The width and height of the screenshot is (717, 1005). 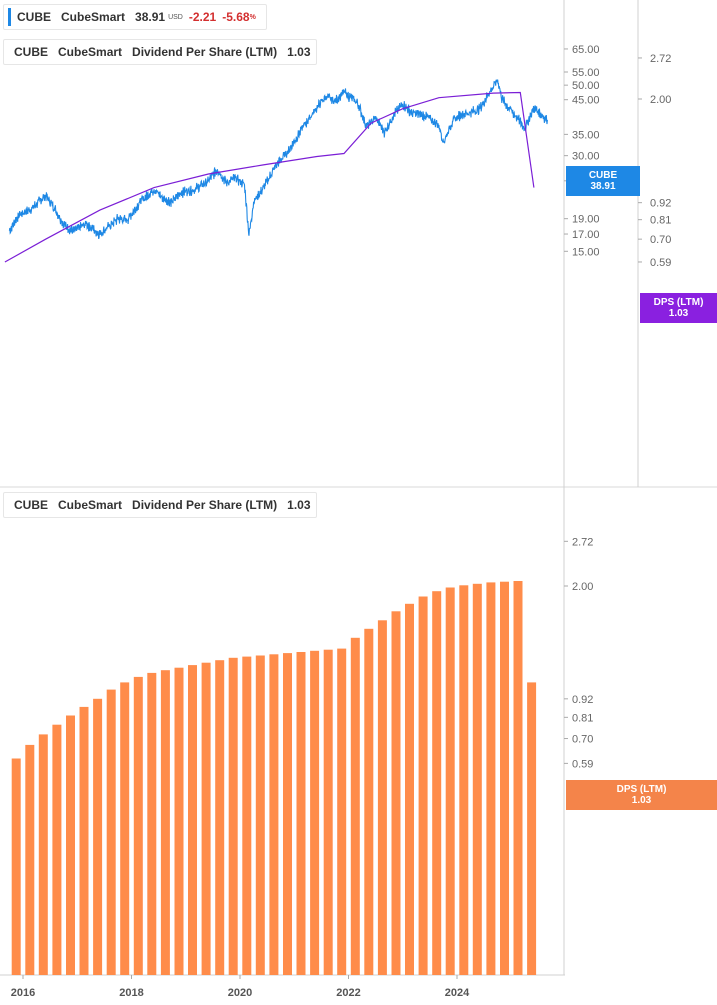 What do you see at coordinates (660, 100) in the screenshot?
I see `dps-axis-label: 2.00` at bounding box center [660, 100].